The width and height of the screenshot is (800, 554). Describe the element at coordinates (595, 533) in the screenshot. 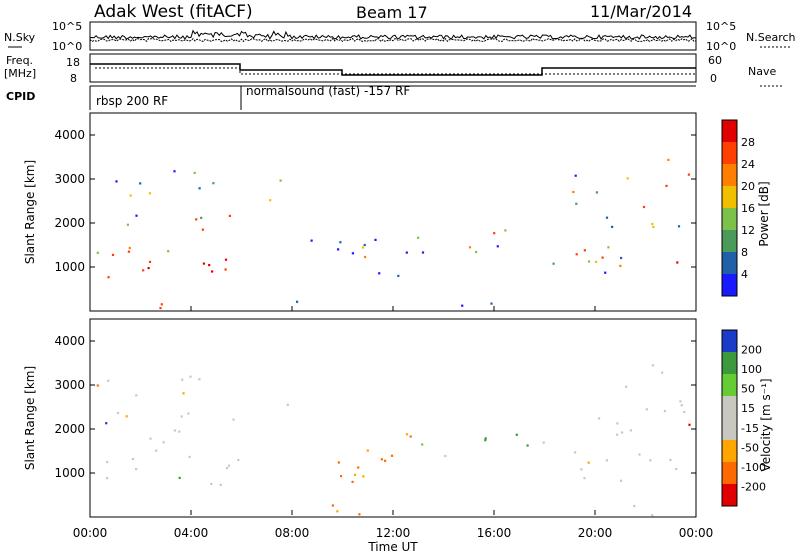

I see `x-tick-label: 20:00` at that location.